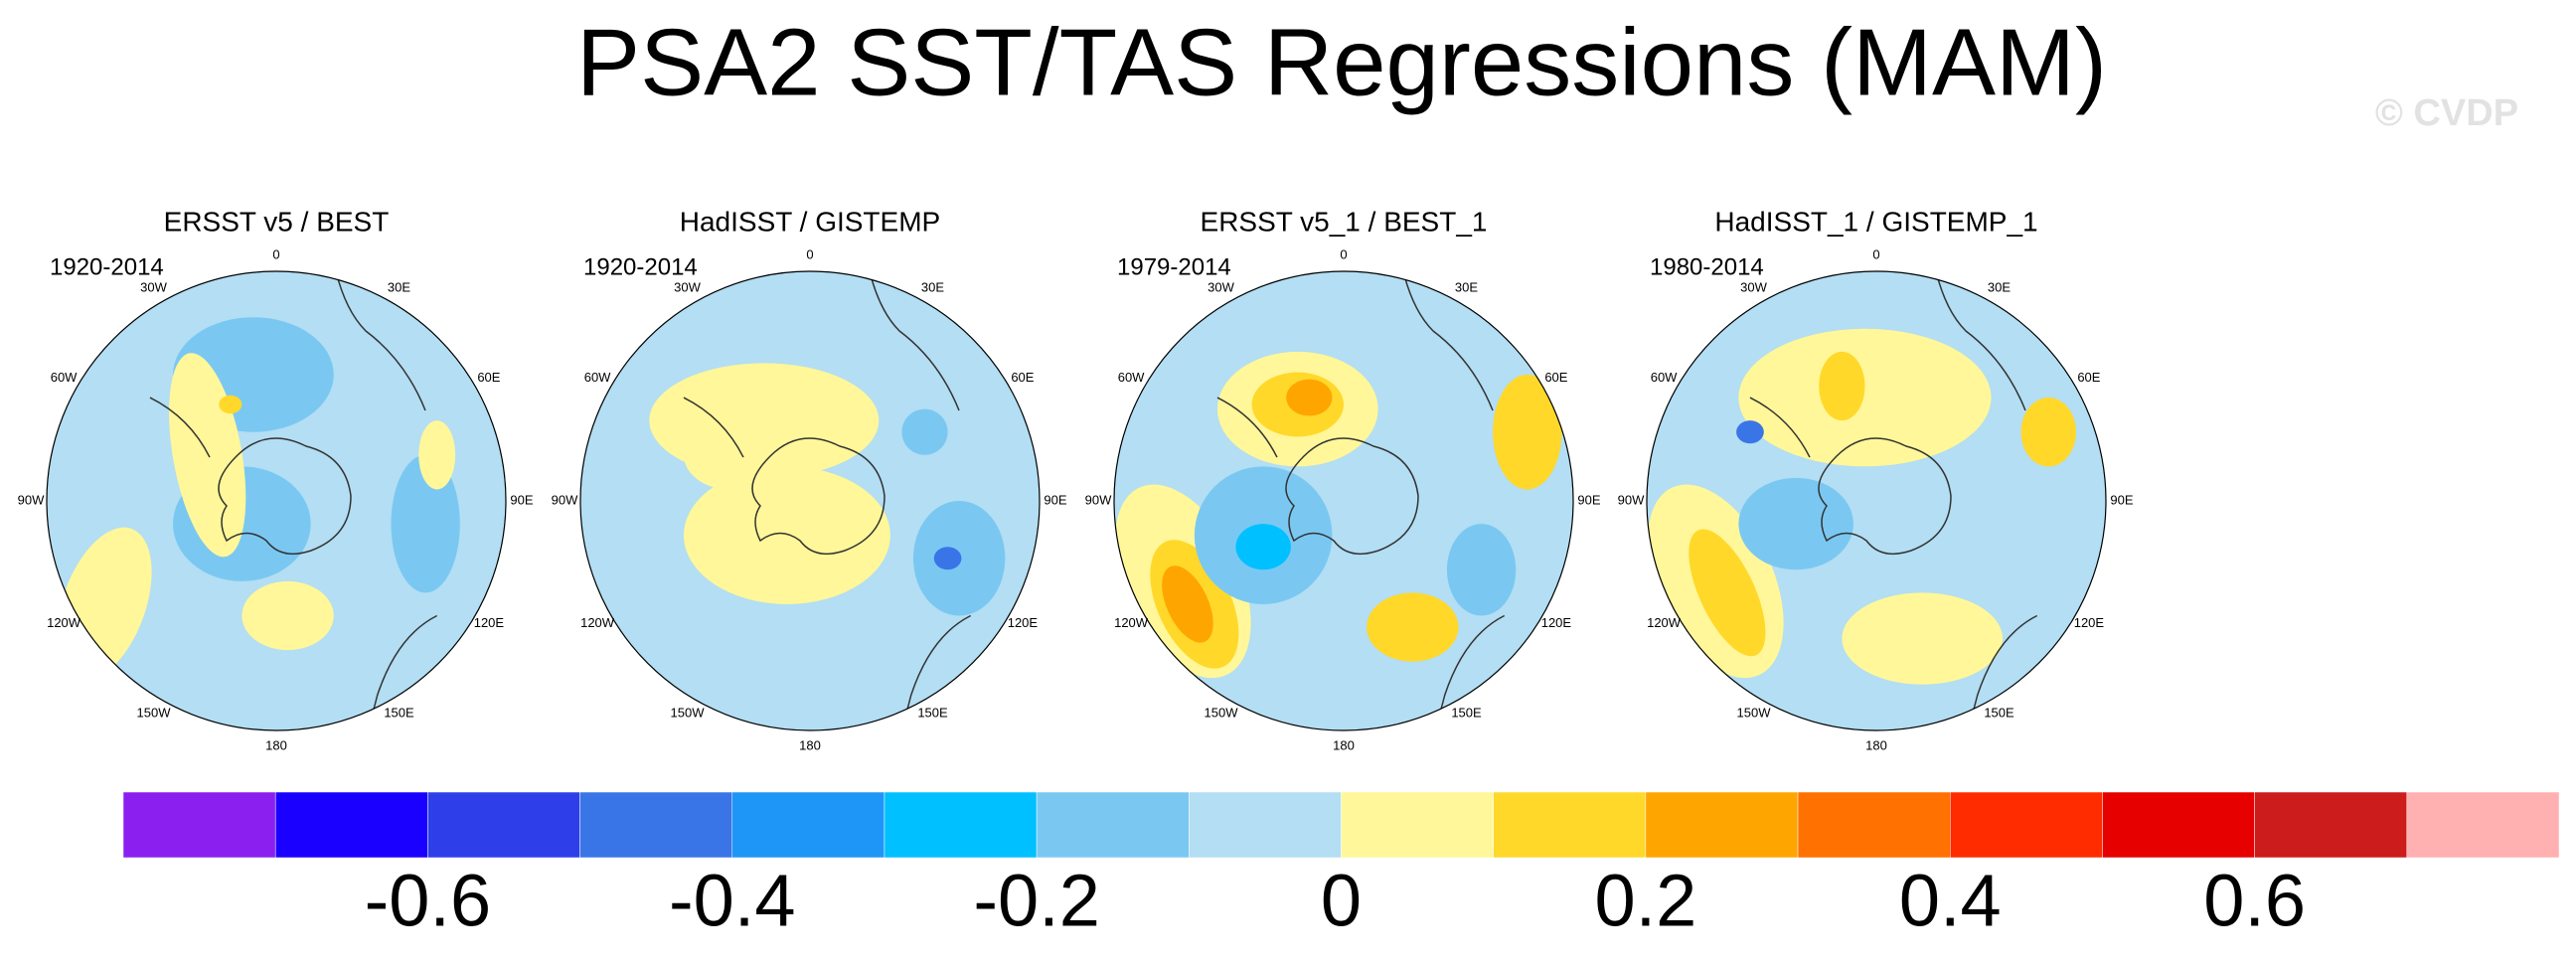 Image resolution: width=2576 pixels, height=965 pixels. I want to click on panel-title: ERSST v5_1 / BEST_1, so click(1344, 221).